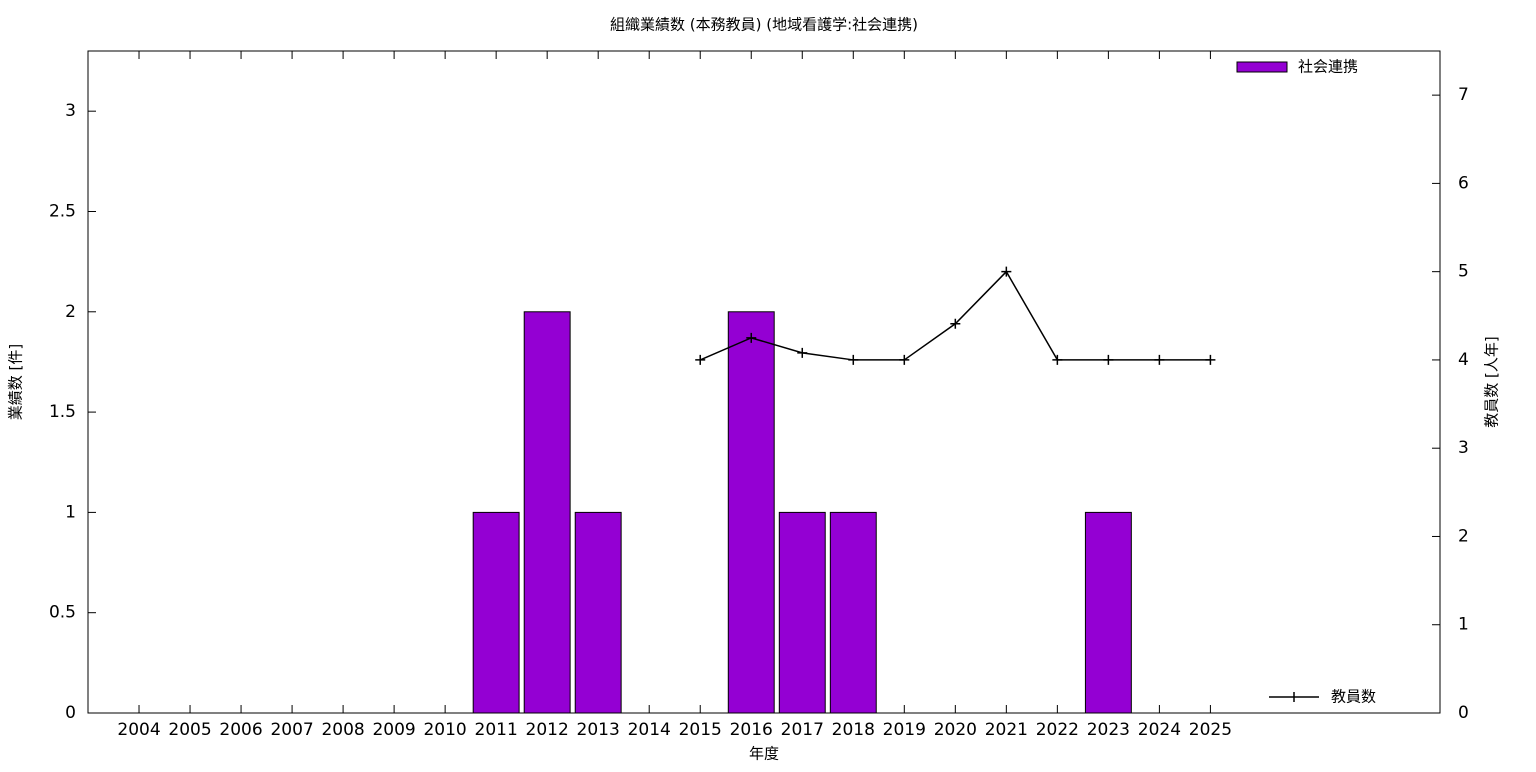  What do you see at coordinates (1108, 730) in the screenshot?
I see `x-tick-label: 2023` at bounding box center [1108, 730].